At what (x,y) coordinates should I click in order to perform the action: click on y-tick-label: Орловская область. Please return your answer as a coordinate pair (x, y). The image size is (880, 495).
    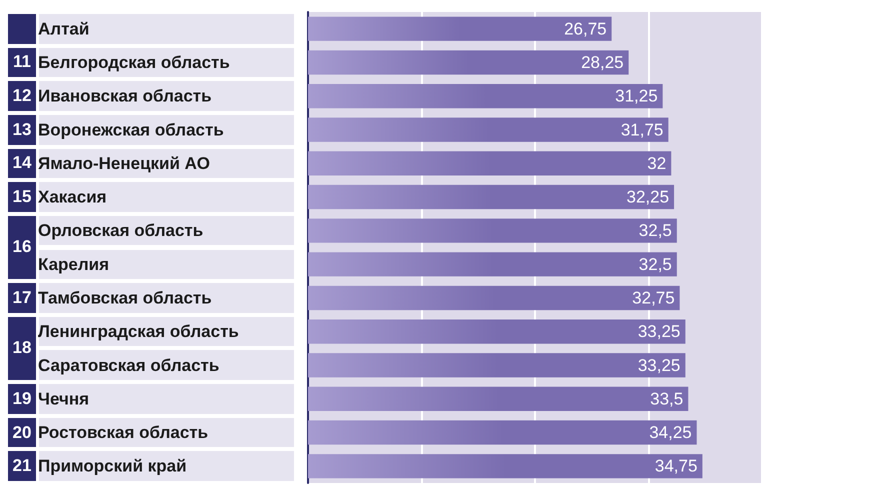
    Looking at the image, I should click on (121, 230).